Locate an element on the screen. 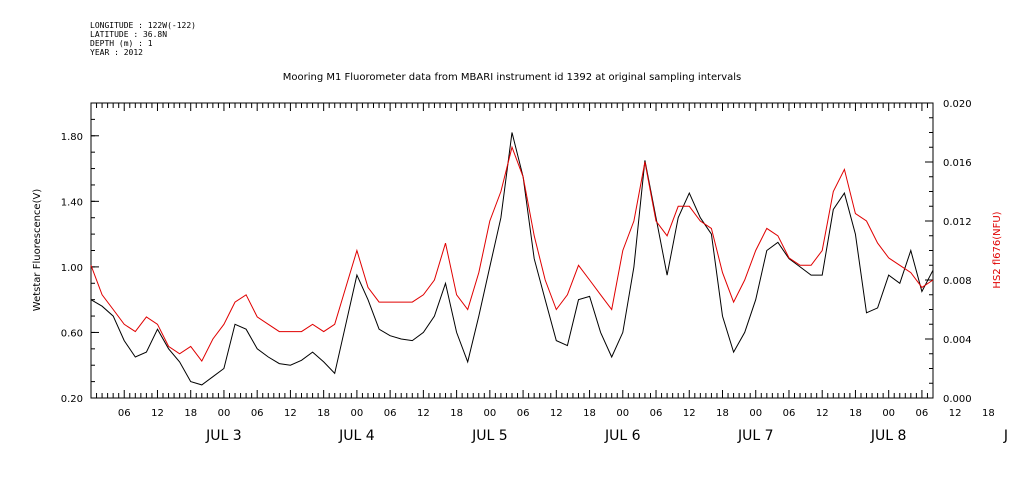 Image resolution: width=1009 pixels, height=504 pixels. meta-latitude: LATITUDE : 36.8N is located at coordinates (129, 34).